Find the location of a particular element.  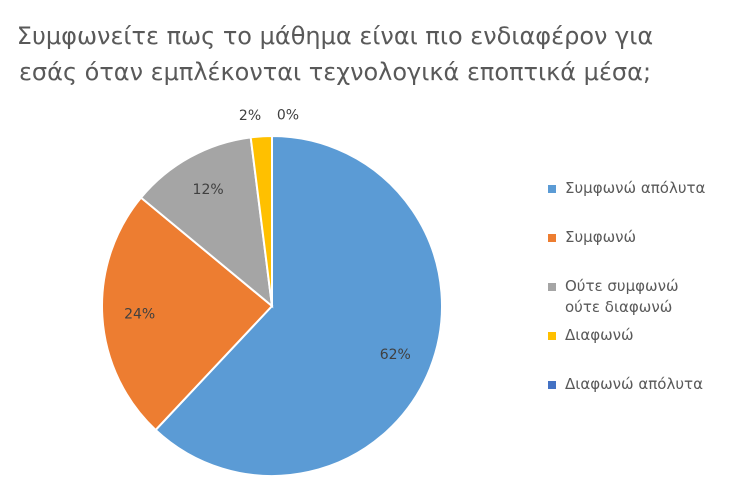

data-label: 12% is located at coordinates (208, 190).